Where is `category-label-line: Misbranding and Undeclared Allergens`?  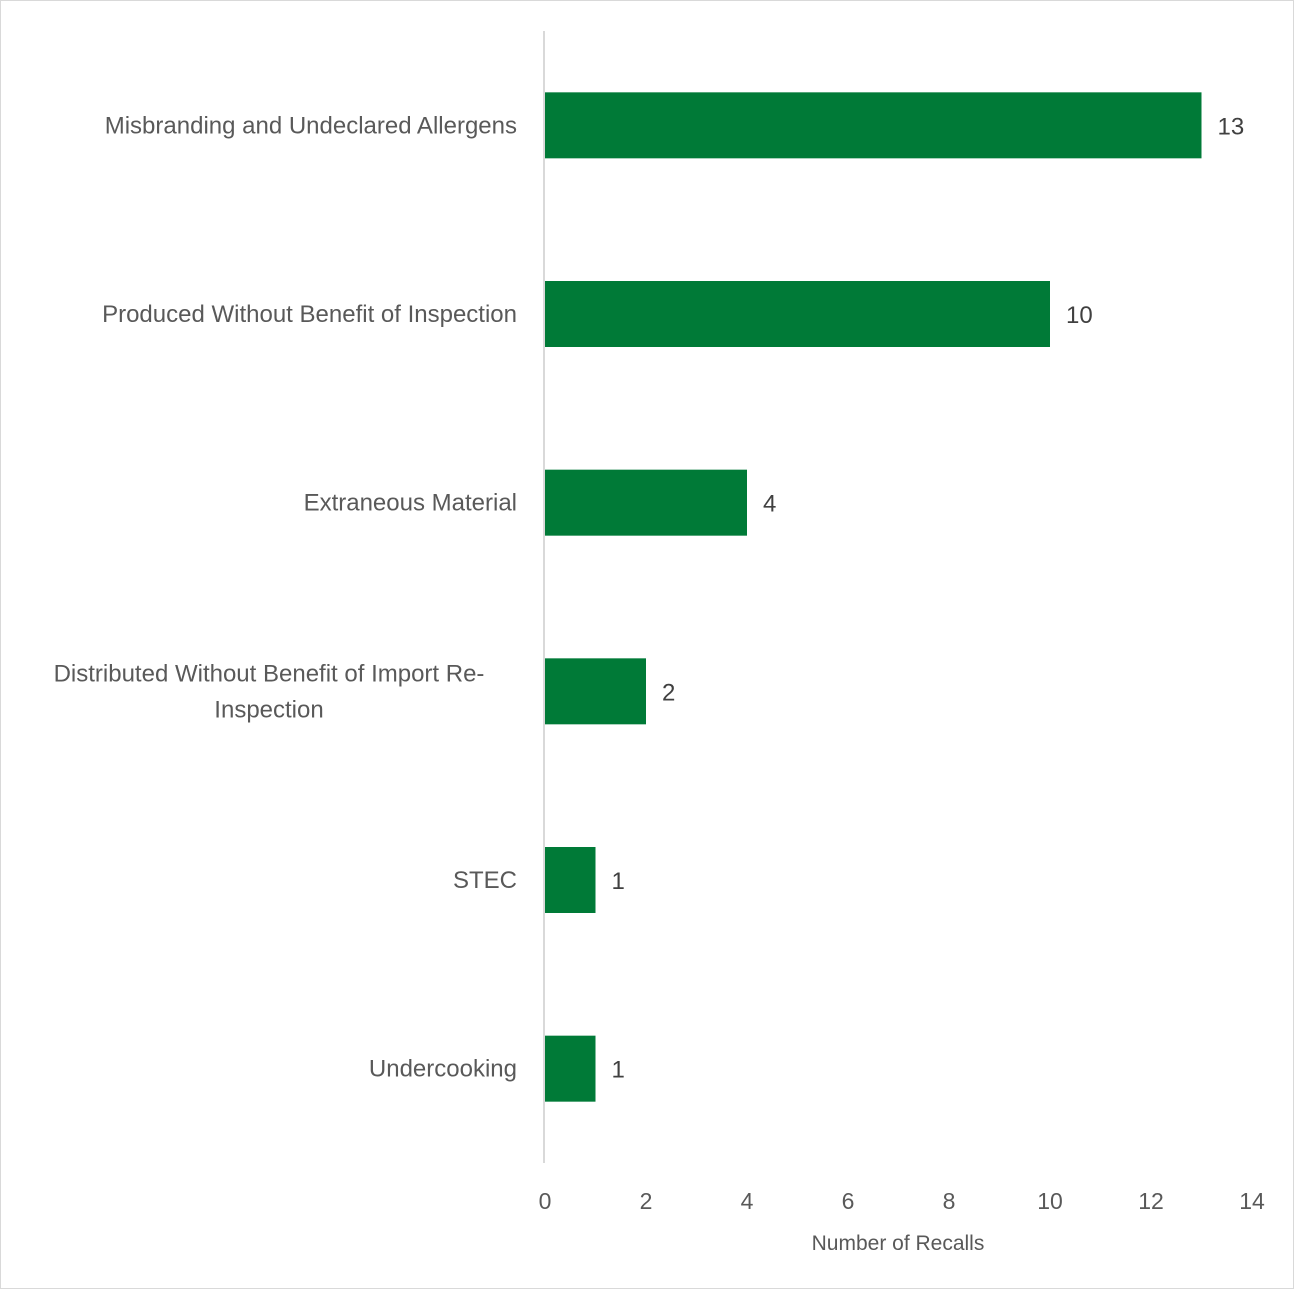 category-label-line: Misbranding and Undeclared Allergens is located at coordinates (311, 125).